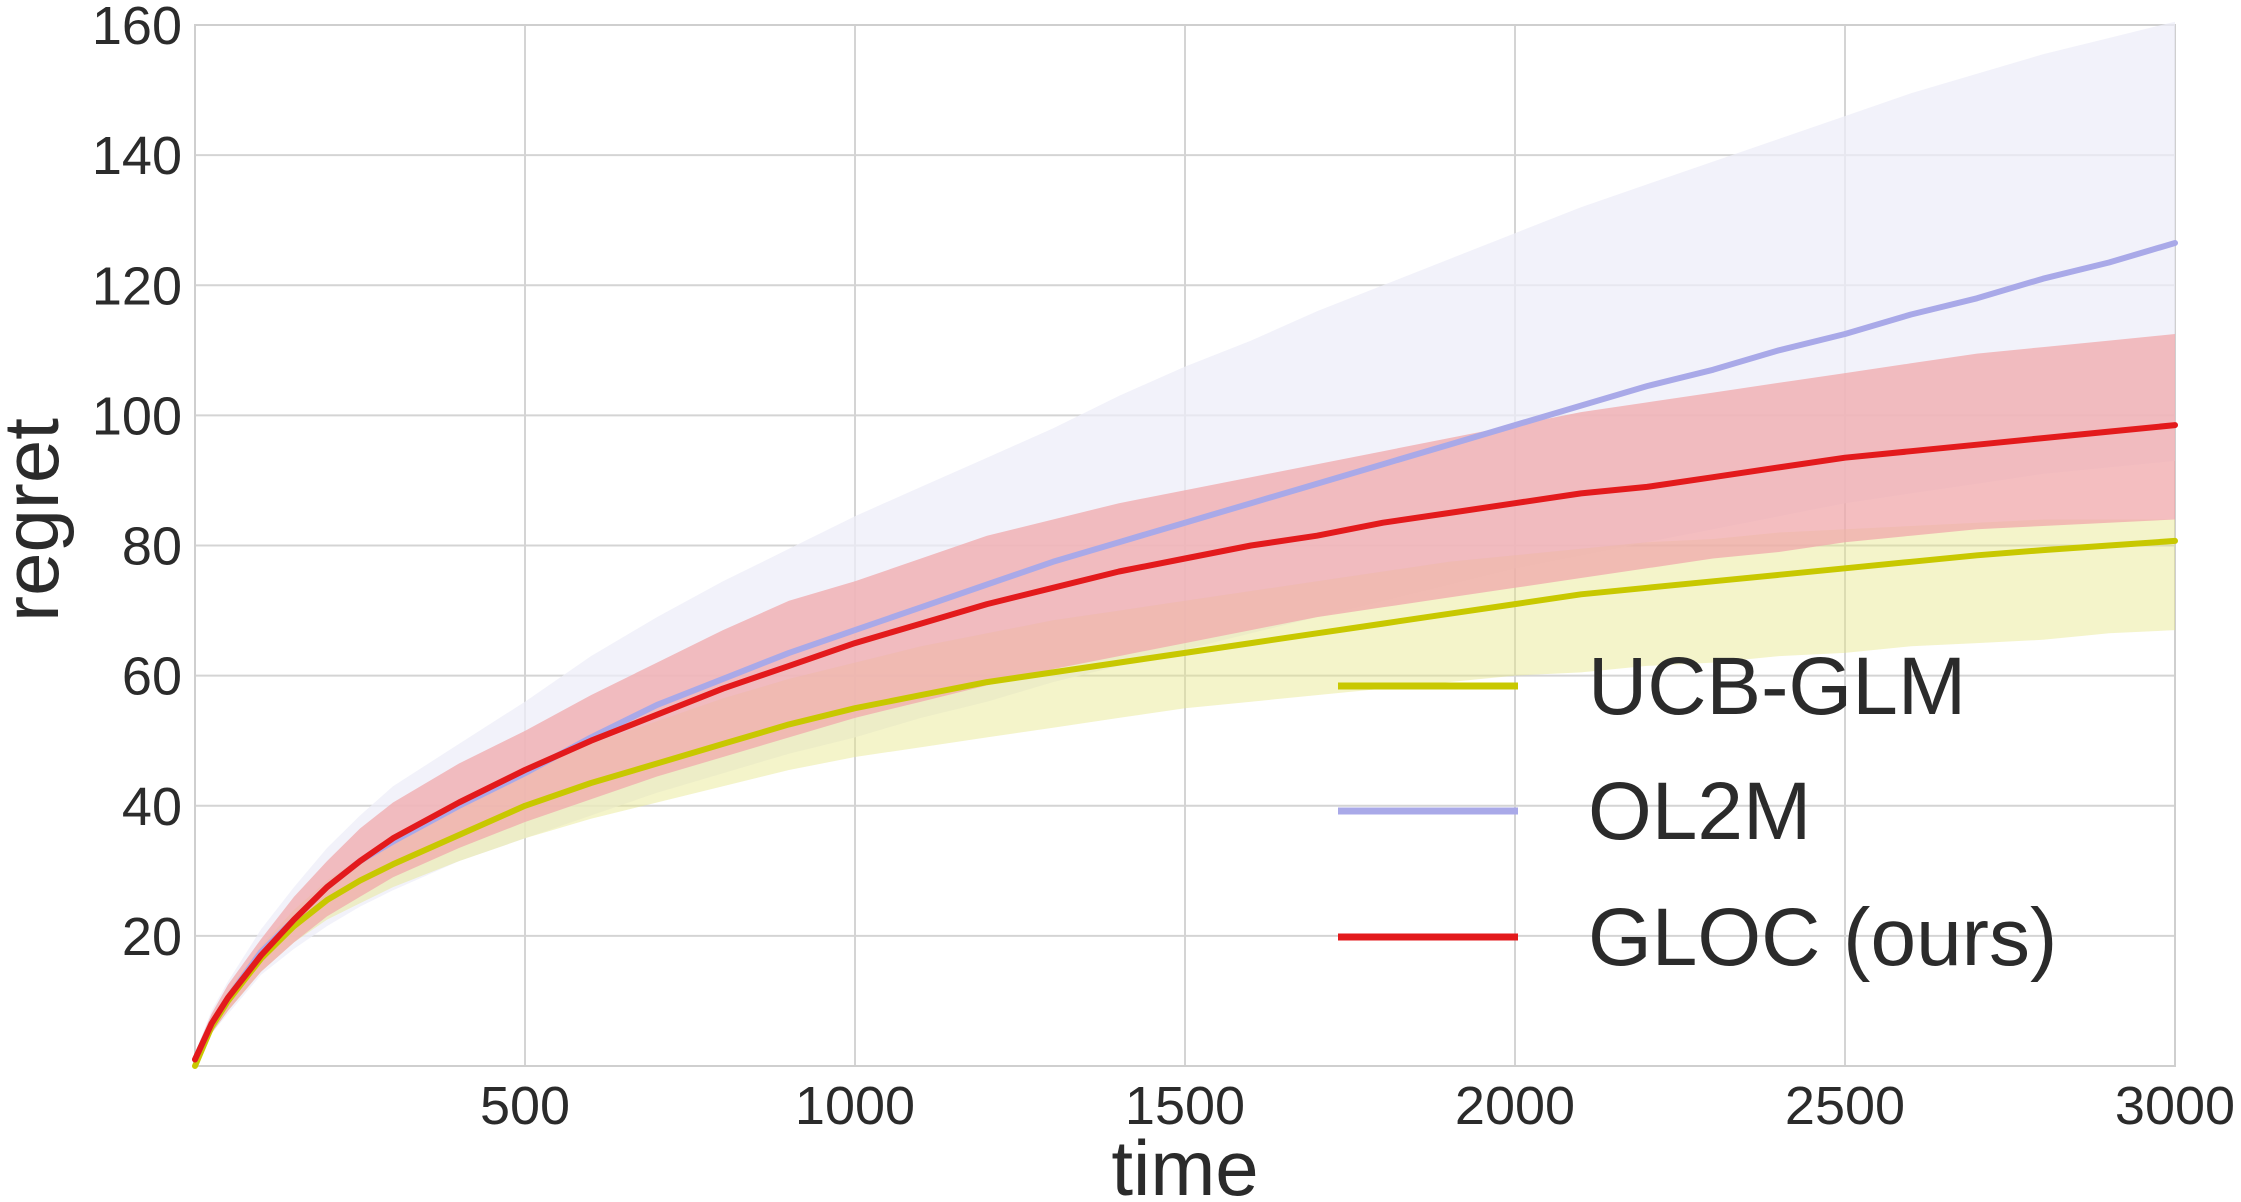 The width and height of the screenshot is (2241, 1202). Describe the element at coordinates (152, 807) in the screenshot. I see `y-tick-label-40: 40` at that location.